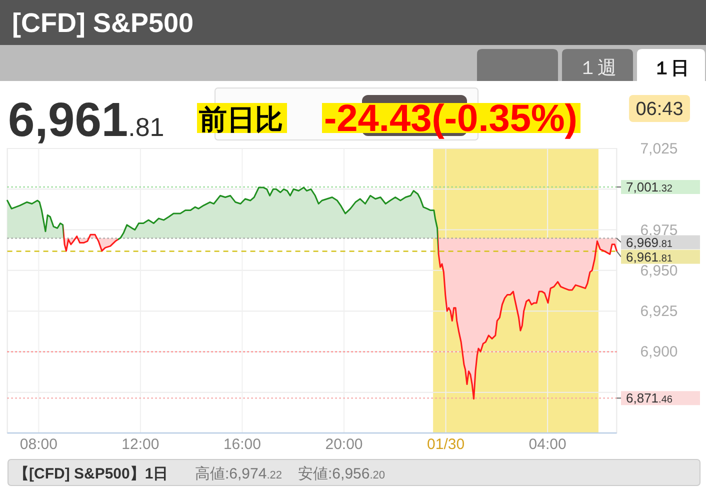 The width and height of the screenshot is (706, 493). I want to click on text: 高値:6,974.22, so click(238, 474).